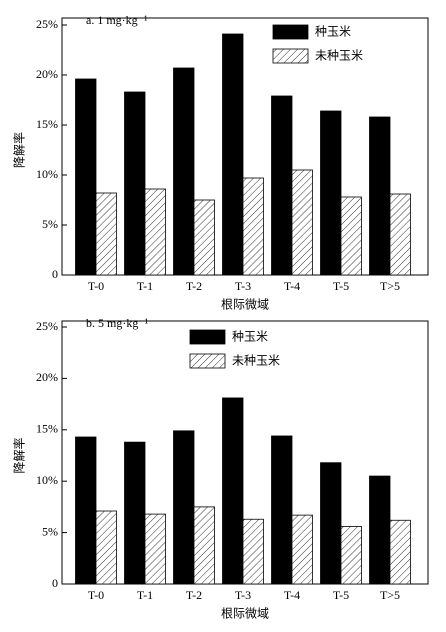  I want to click on chart-title: b. 5 mg·kg⁻¹, so click(117, 323).